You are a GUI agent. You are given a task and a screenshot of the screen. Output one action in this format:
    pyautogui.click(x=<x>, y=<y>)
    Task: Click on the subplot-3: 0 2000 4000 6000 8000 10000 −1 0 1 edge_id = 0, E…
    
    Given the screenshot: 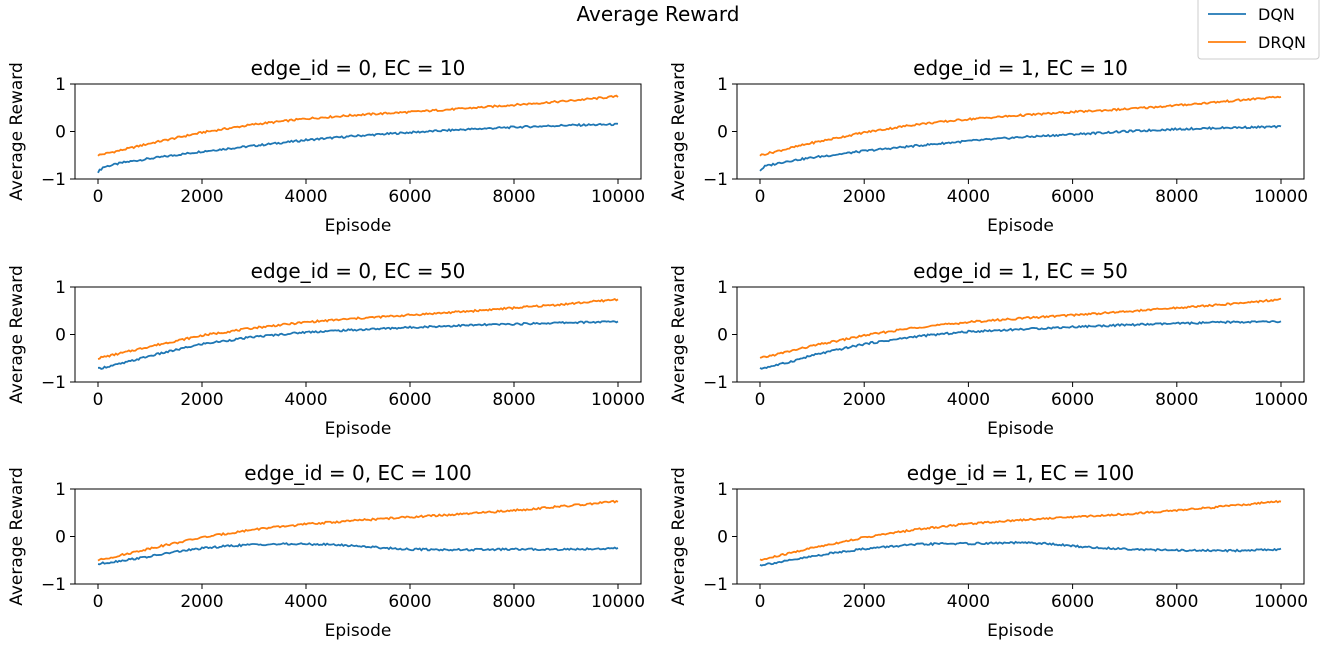 What is the action you would take?
    pyautogui.click(x=326, y=349)
    